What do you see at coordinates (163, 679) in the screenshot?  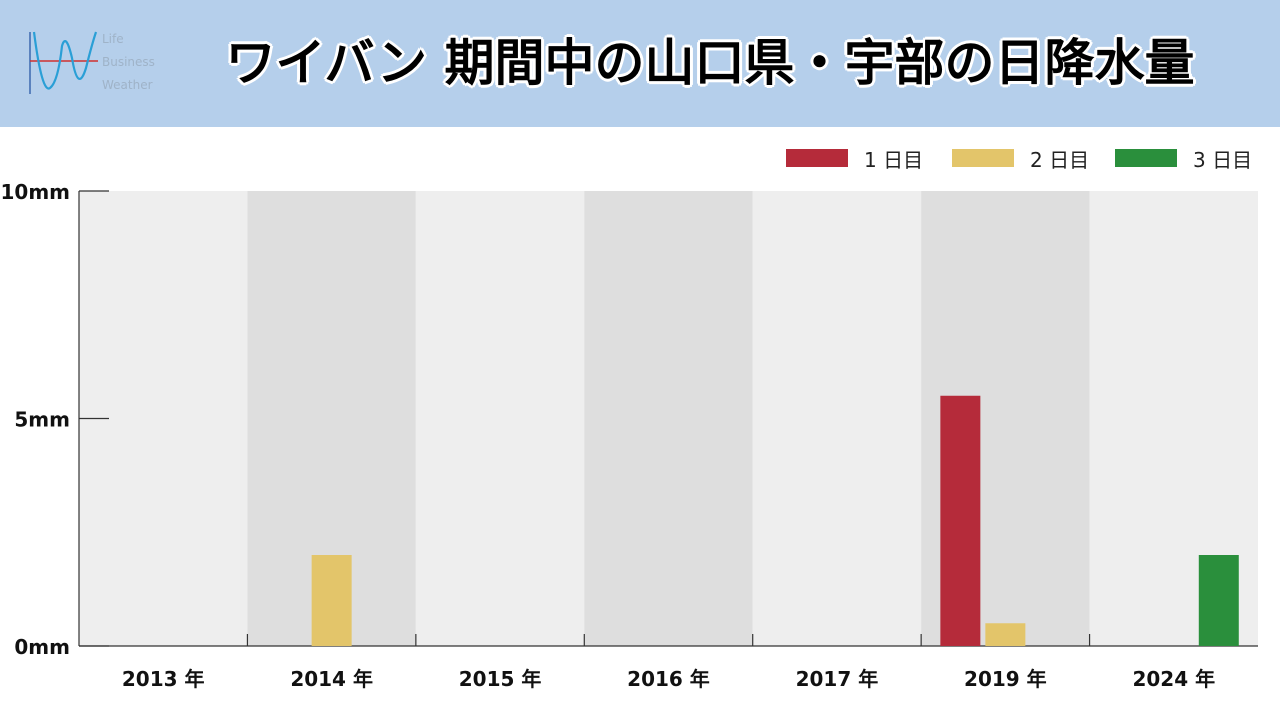 I see `x-tick-label: 2013 年` at bounding box center [163, 679].